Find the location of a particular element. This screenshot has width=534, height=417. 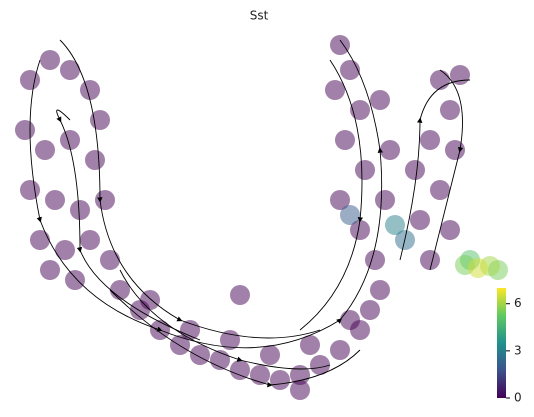

colorbar-tick-label: 6 is located at coordinates (518, 303).